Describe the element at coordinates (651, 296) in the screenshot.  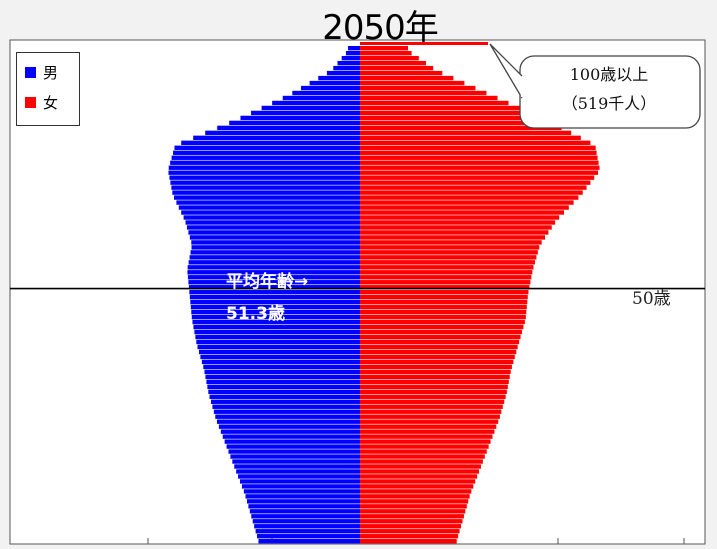
I see `reference-line-label: 50歳` at that location.